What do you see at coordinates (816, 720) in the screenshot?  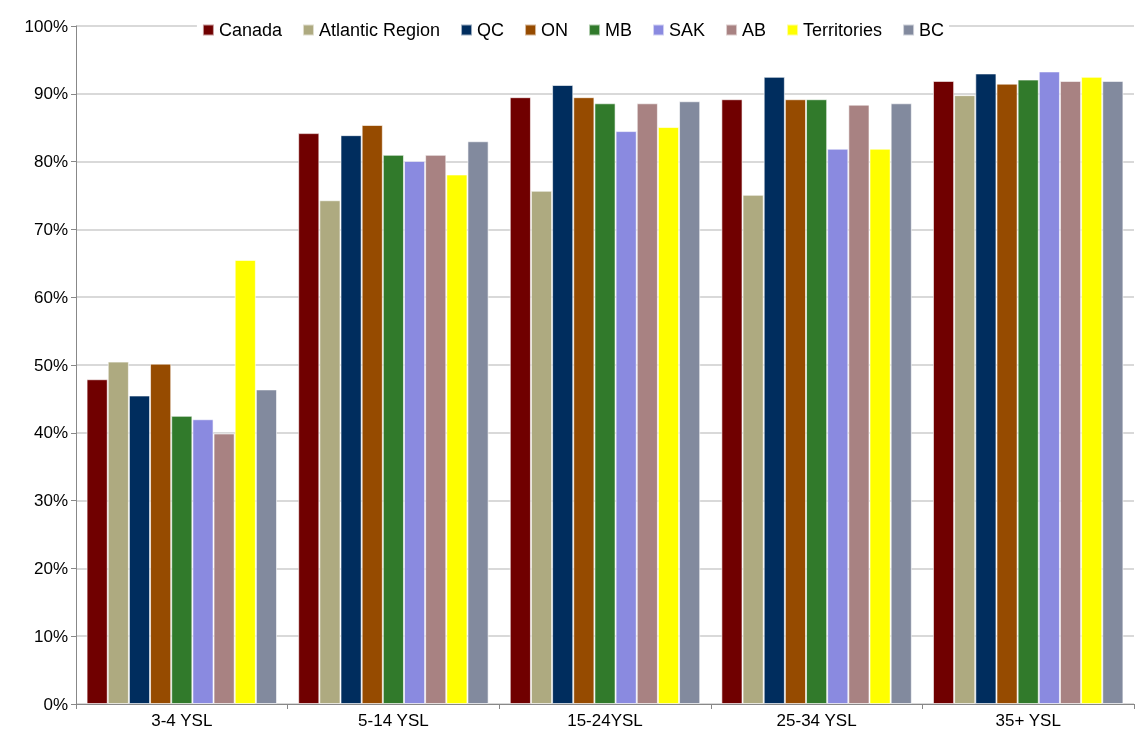 I see `x-tick-label: 25-34 YSL` at bounding box center [816, 720].